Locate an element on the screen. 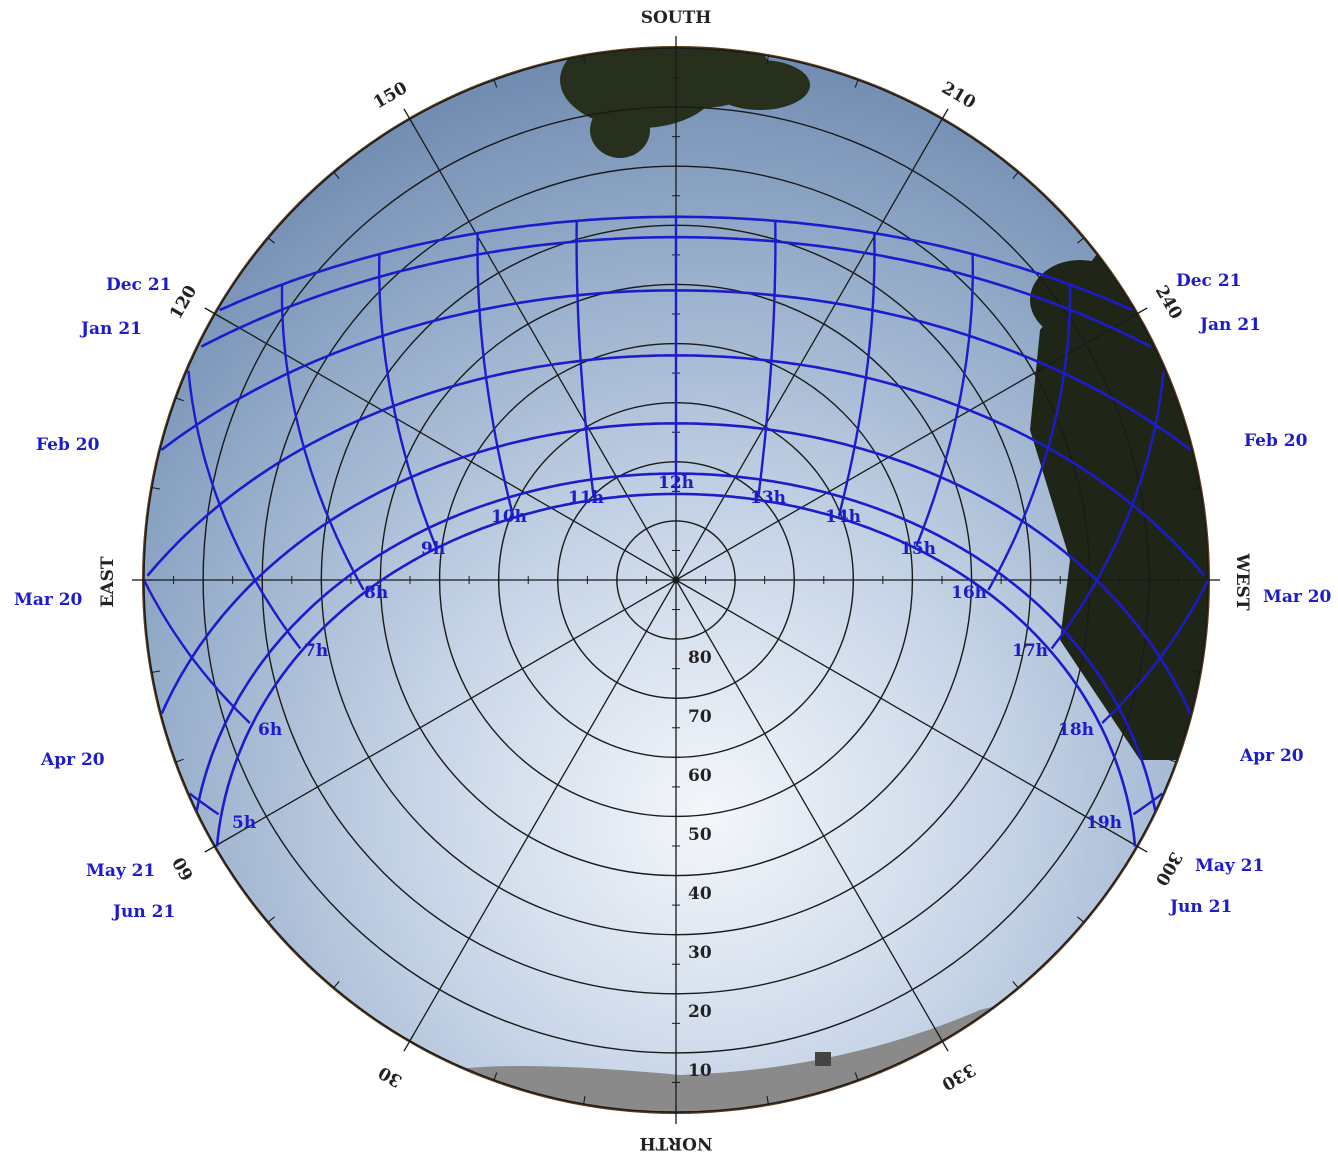 This screenshot has width=1338, height=1157. hour-curve-14h is located at coordinates (856, 374).